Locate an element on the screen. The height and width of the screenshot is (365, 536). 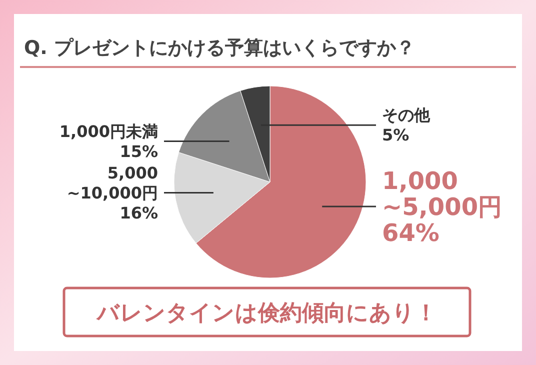
slice-label: 5,000 ~10,000円 is located at coordinates (112, 182).